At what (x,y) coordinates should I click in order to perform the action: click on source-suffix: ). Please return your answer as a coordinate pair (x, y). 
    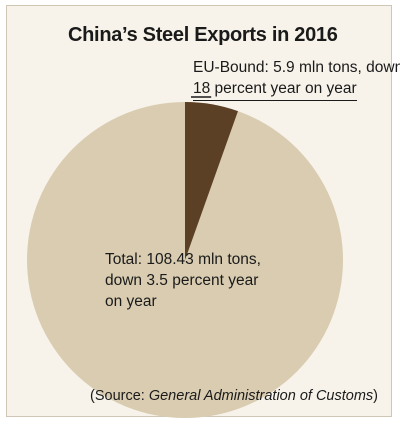
    Looking at the image, I should click on (375, 396).